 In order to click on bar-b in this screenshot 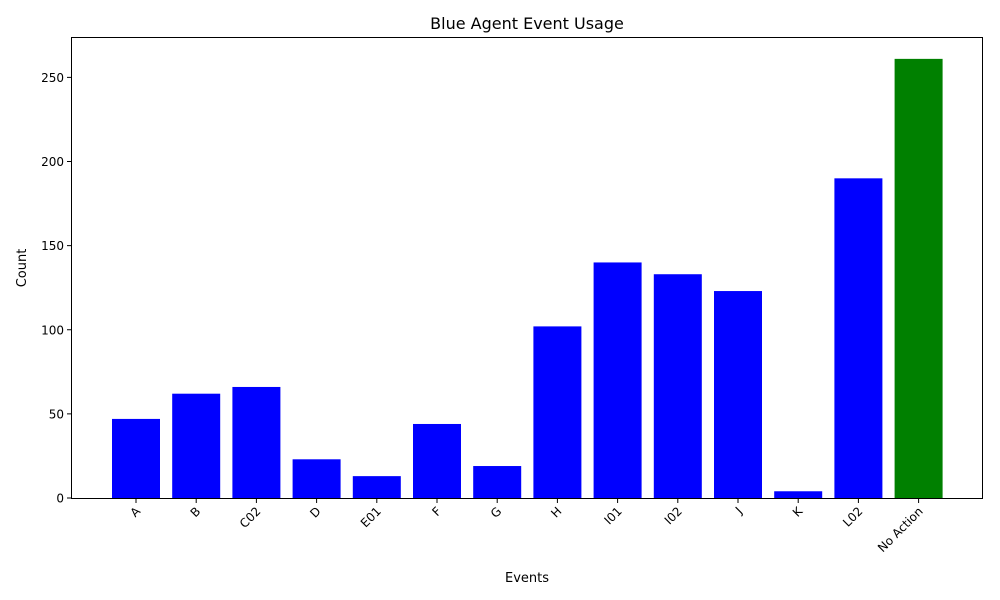, I will do `click(196, 445)`.